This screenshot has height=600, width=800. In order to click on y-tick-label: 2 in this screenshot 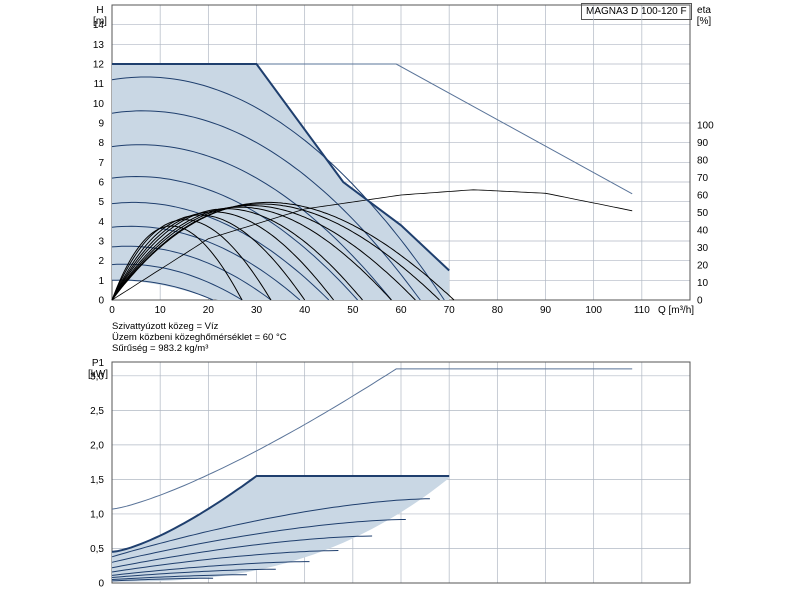, I will do `click(101, 261)`.